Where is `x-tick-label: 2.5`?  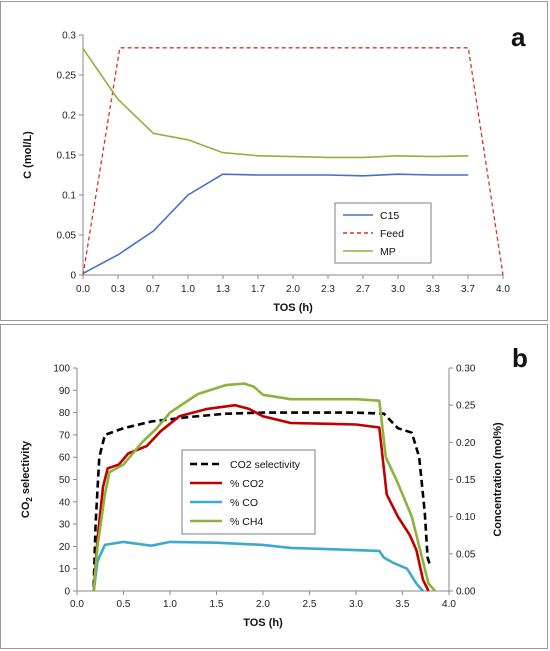 x-tick-label: 2.5 is located at coordinates (310, 604).